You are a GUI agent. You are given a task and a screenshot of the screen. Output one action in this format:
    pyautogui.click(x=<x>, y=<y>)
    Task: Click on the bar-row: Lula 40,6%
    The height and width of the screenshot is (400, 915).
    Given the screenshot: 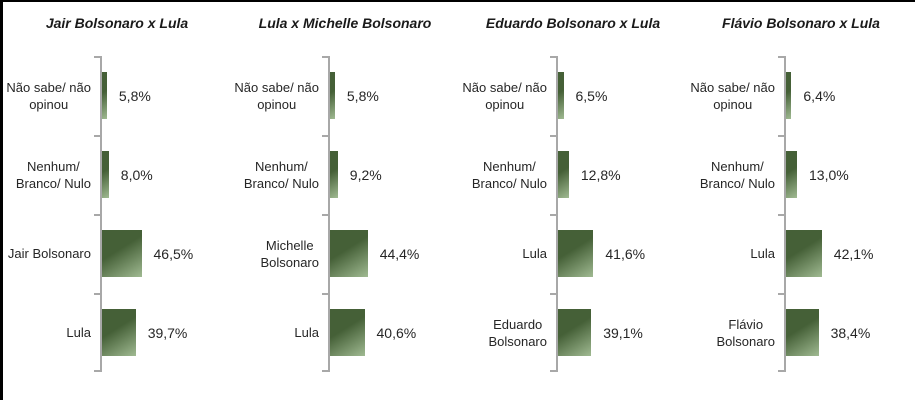 What is the action you would take?
    pyautogui.click(x=345, y=332)
    